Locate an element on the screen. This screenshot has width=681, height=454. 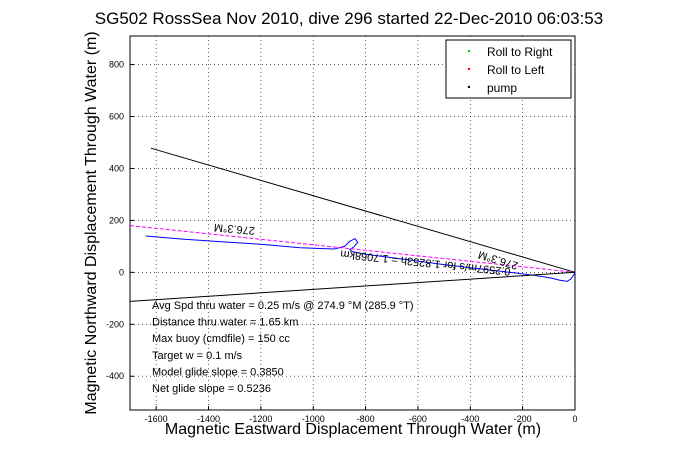
stats-line: Model glide slope = 0.3850 is located at coordinates (218, 372).